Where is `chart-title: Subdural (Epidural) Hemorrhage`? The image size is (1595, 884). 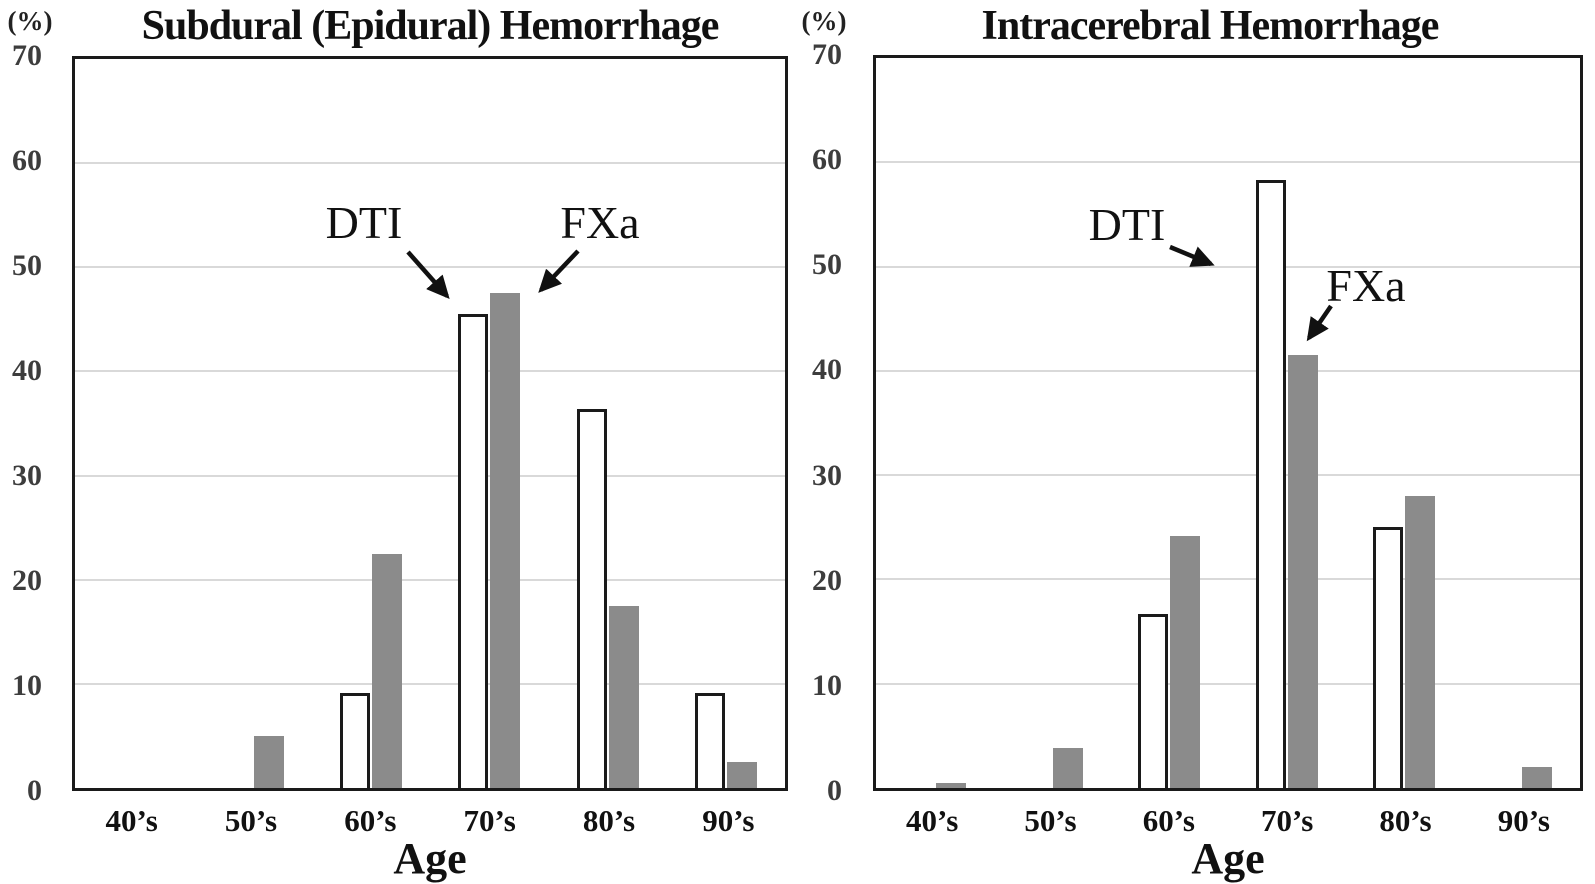
chart-title: Subdural (Epidural) Hemorrhage is located at coordinates (430, 26).